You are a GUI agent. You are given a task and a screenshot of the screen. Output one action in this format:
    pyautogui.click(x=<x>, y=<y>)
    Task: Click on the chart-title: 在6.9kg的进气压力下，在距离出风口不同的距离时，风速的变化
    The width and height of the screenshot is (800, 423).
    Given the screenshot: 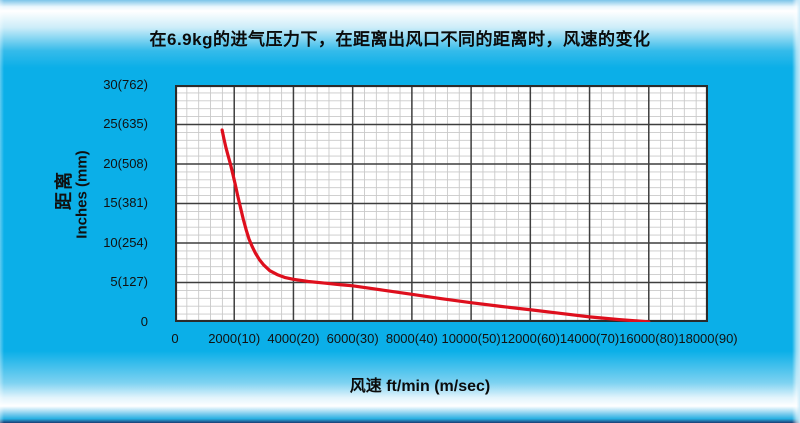 What is the action you would take?
    pyautogui.click(x=400, y=39)
    